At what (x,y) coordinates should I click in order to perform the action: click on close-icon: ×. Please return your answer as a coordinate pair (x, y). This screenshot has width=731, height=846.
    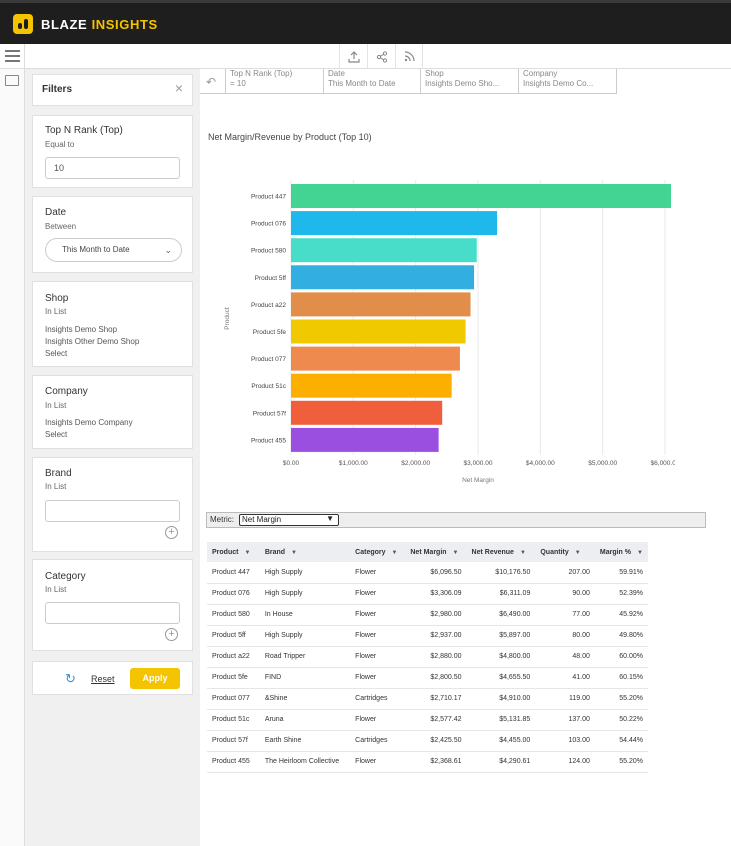
    Looking at the image, I should click on (179, 88).